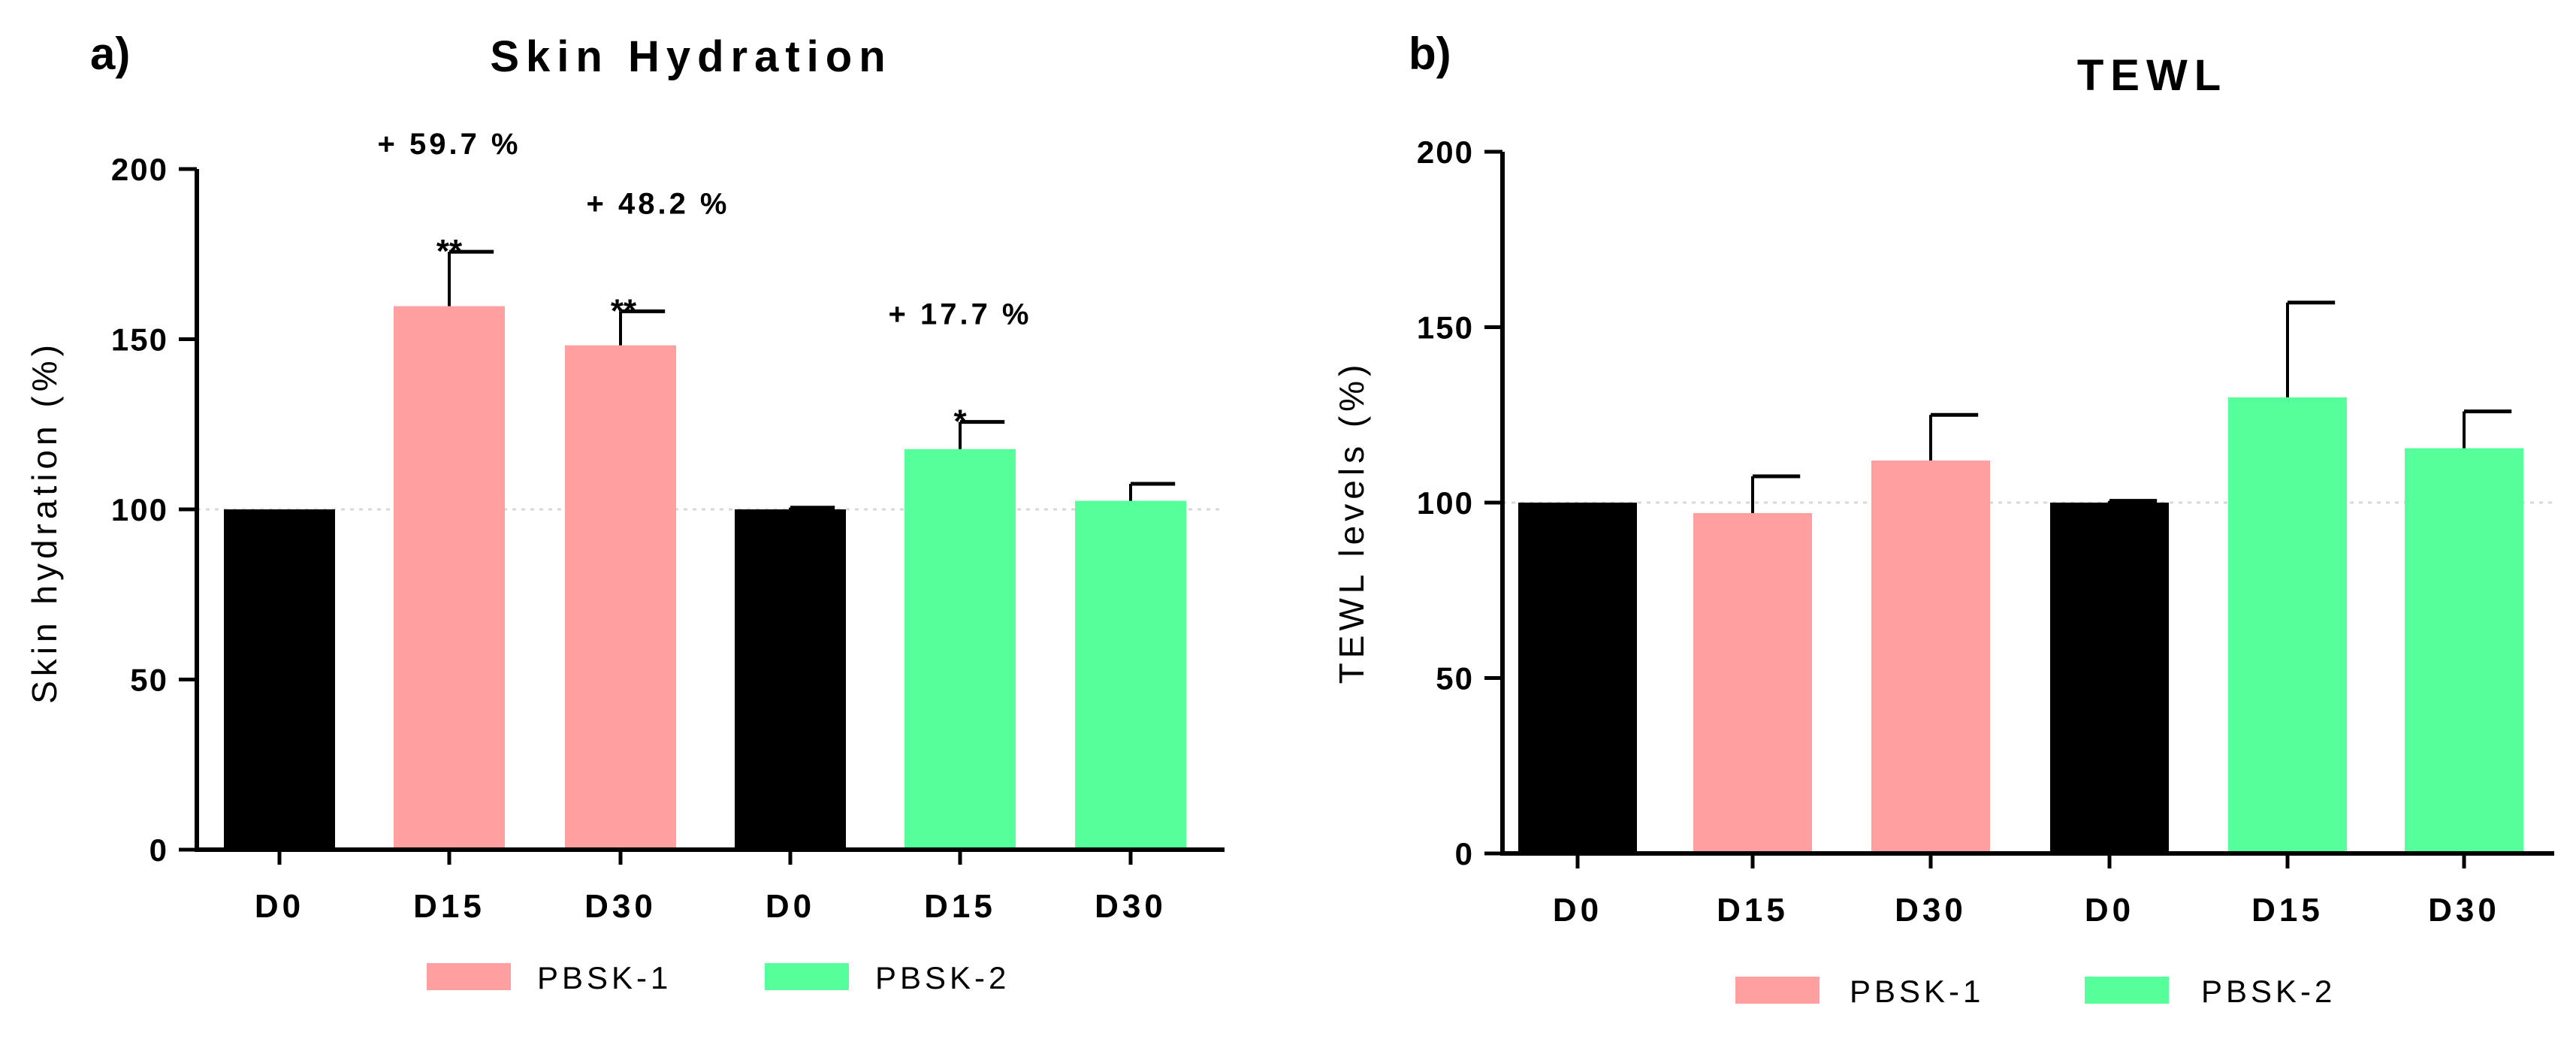  I want to click on pa-legend-label-1: PBSK-2, so click(942, 977).